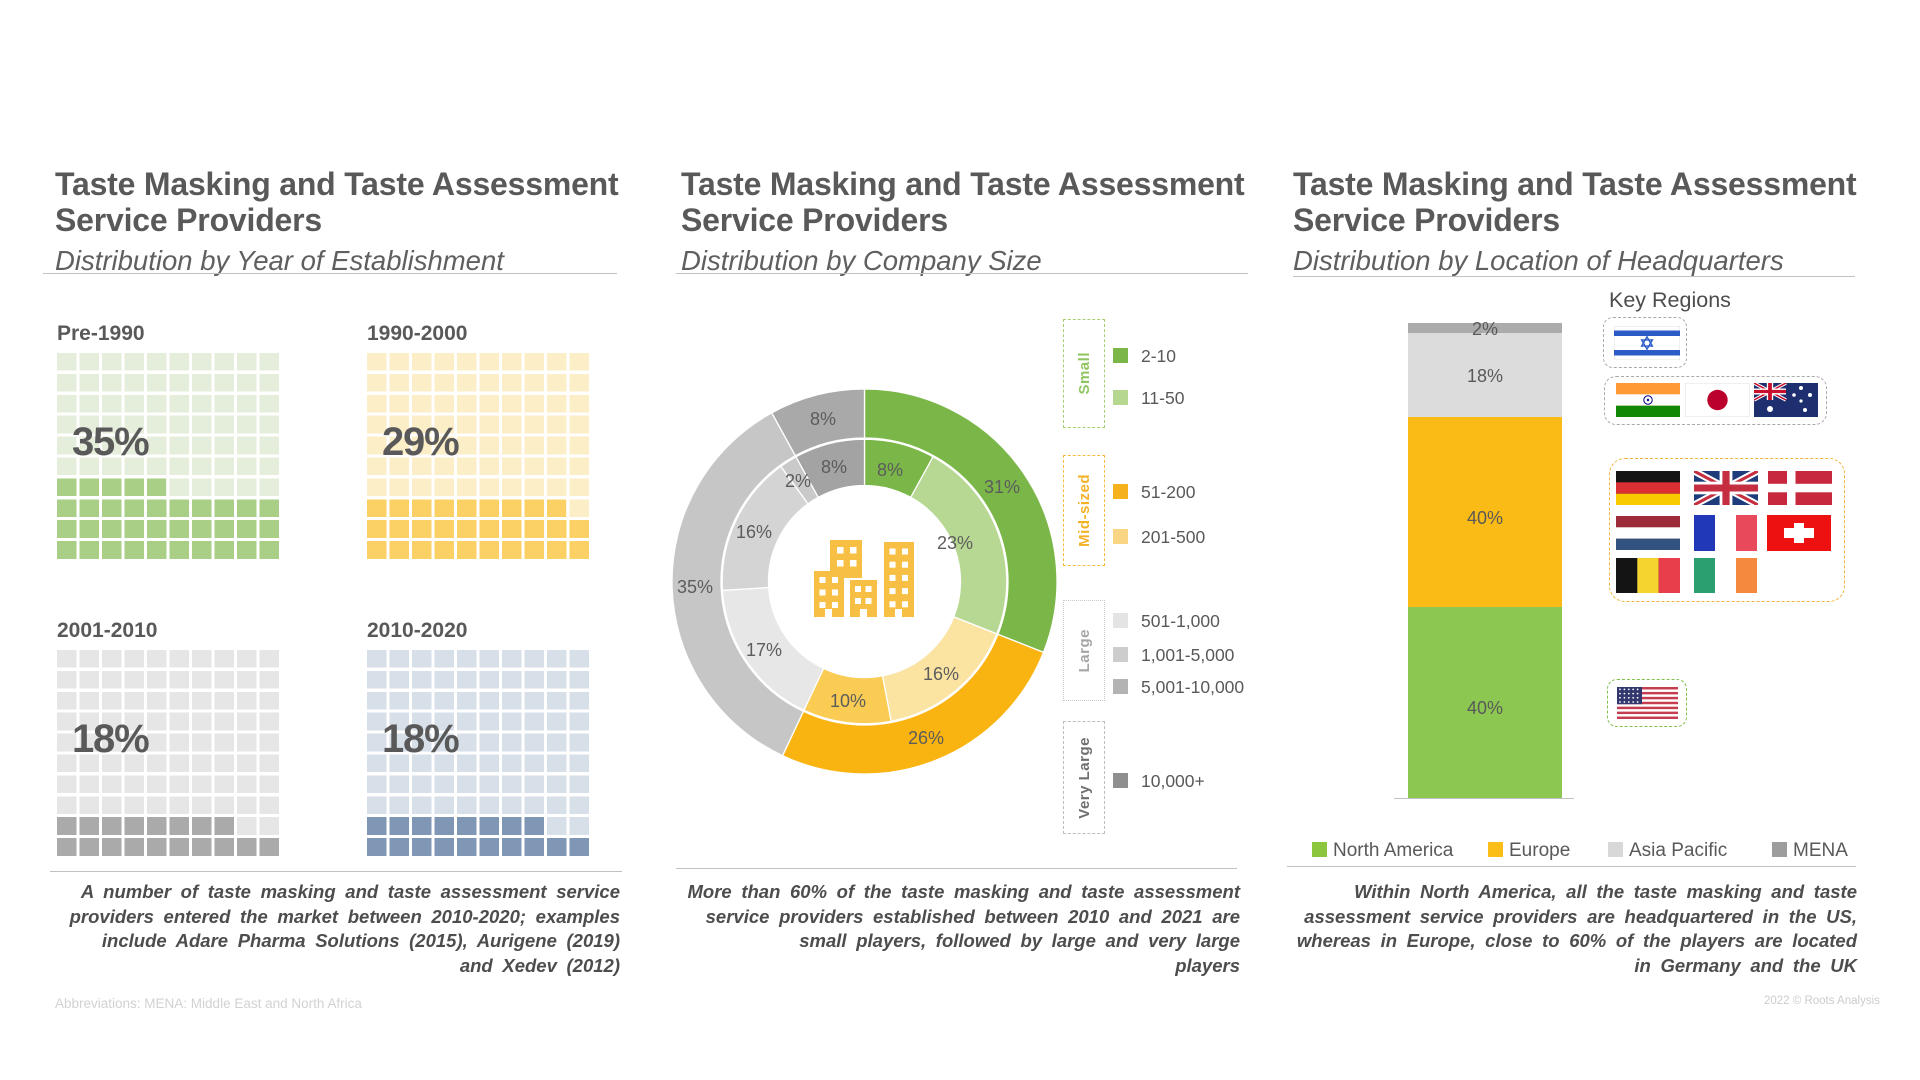 The width and height of the screenshot is (1920, 1080). I want to click on svg-text: 17%, so click(764, 650).